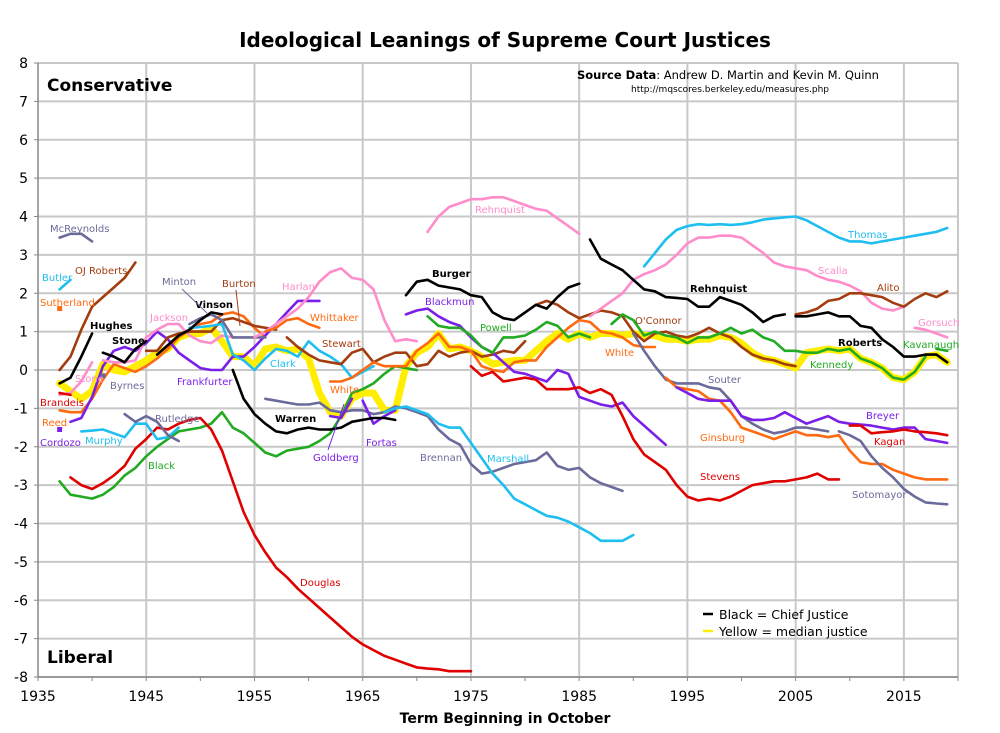  Describe the element at coordinates (255, 697) in the screenshot. I see `x-tick-label: 1955` at that location.